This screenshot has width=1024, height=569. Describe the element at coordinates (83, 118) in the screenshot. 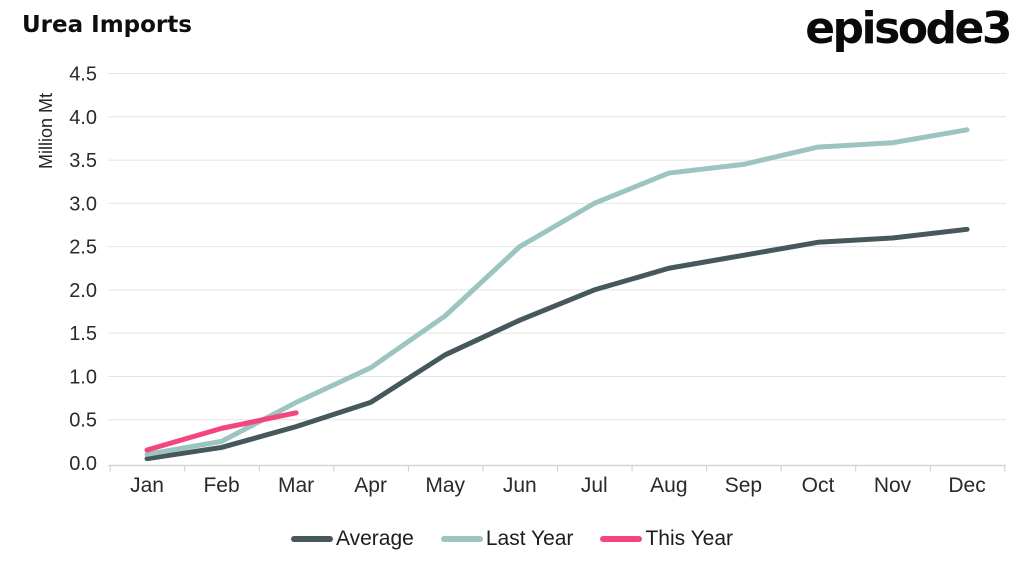

I see `y-tick-label: 4.0` at that location.